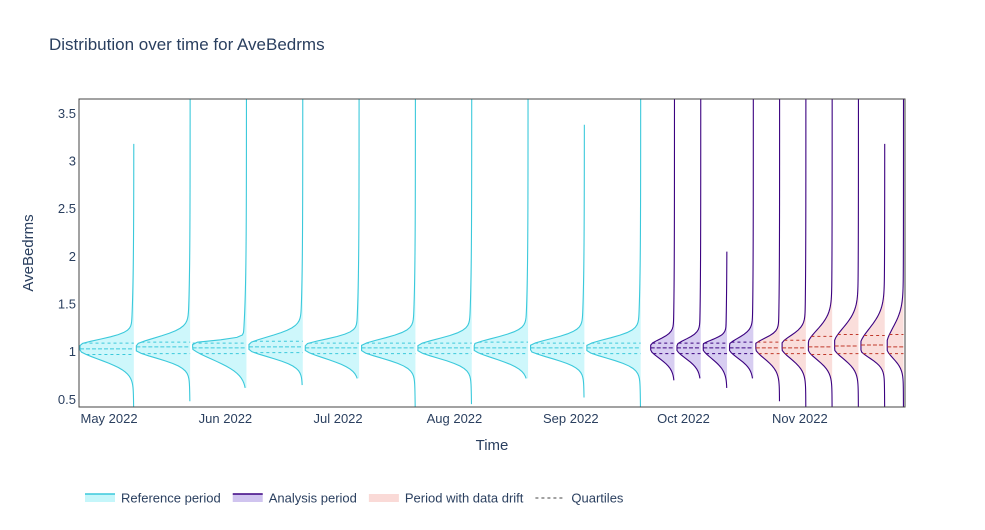  Describe the element at coordinates (67, 399) in the screenshot. I see `y-tick-label: 0.5` at that location.